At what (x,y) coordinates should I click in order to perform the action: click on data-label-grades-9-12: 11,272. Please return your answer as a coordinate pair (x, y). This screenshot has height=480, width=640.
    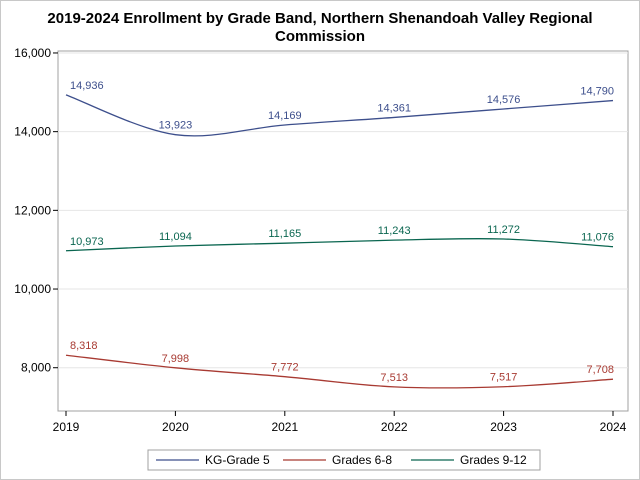
    Looking at the image, I should click on (503, 230).